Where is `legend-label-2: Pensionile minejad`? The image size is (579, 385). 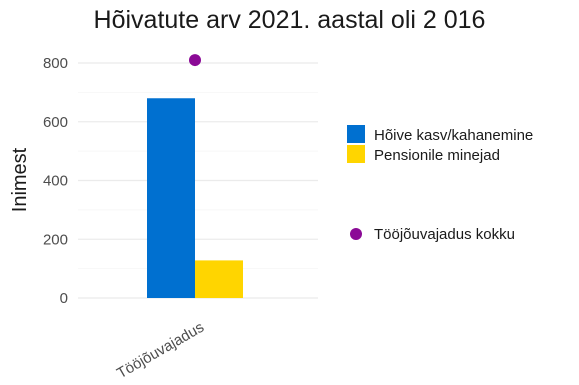 legend-label-2: Pensionile minejad is located at coordinates (437, 155).